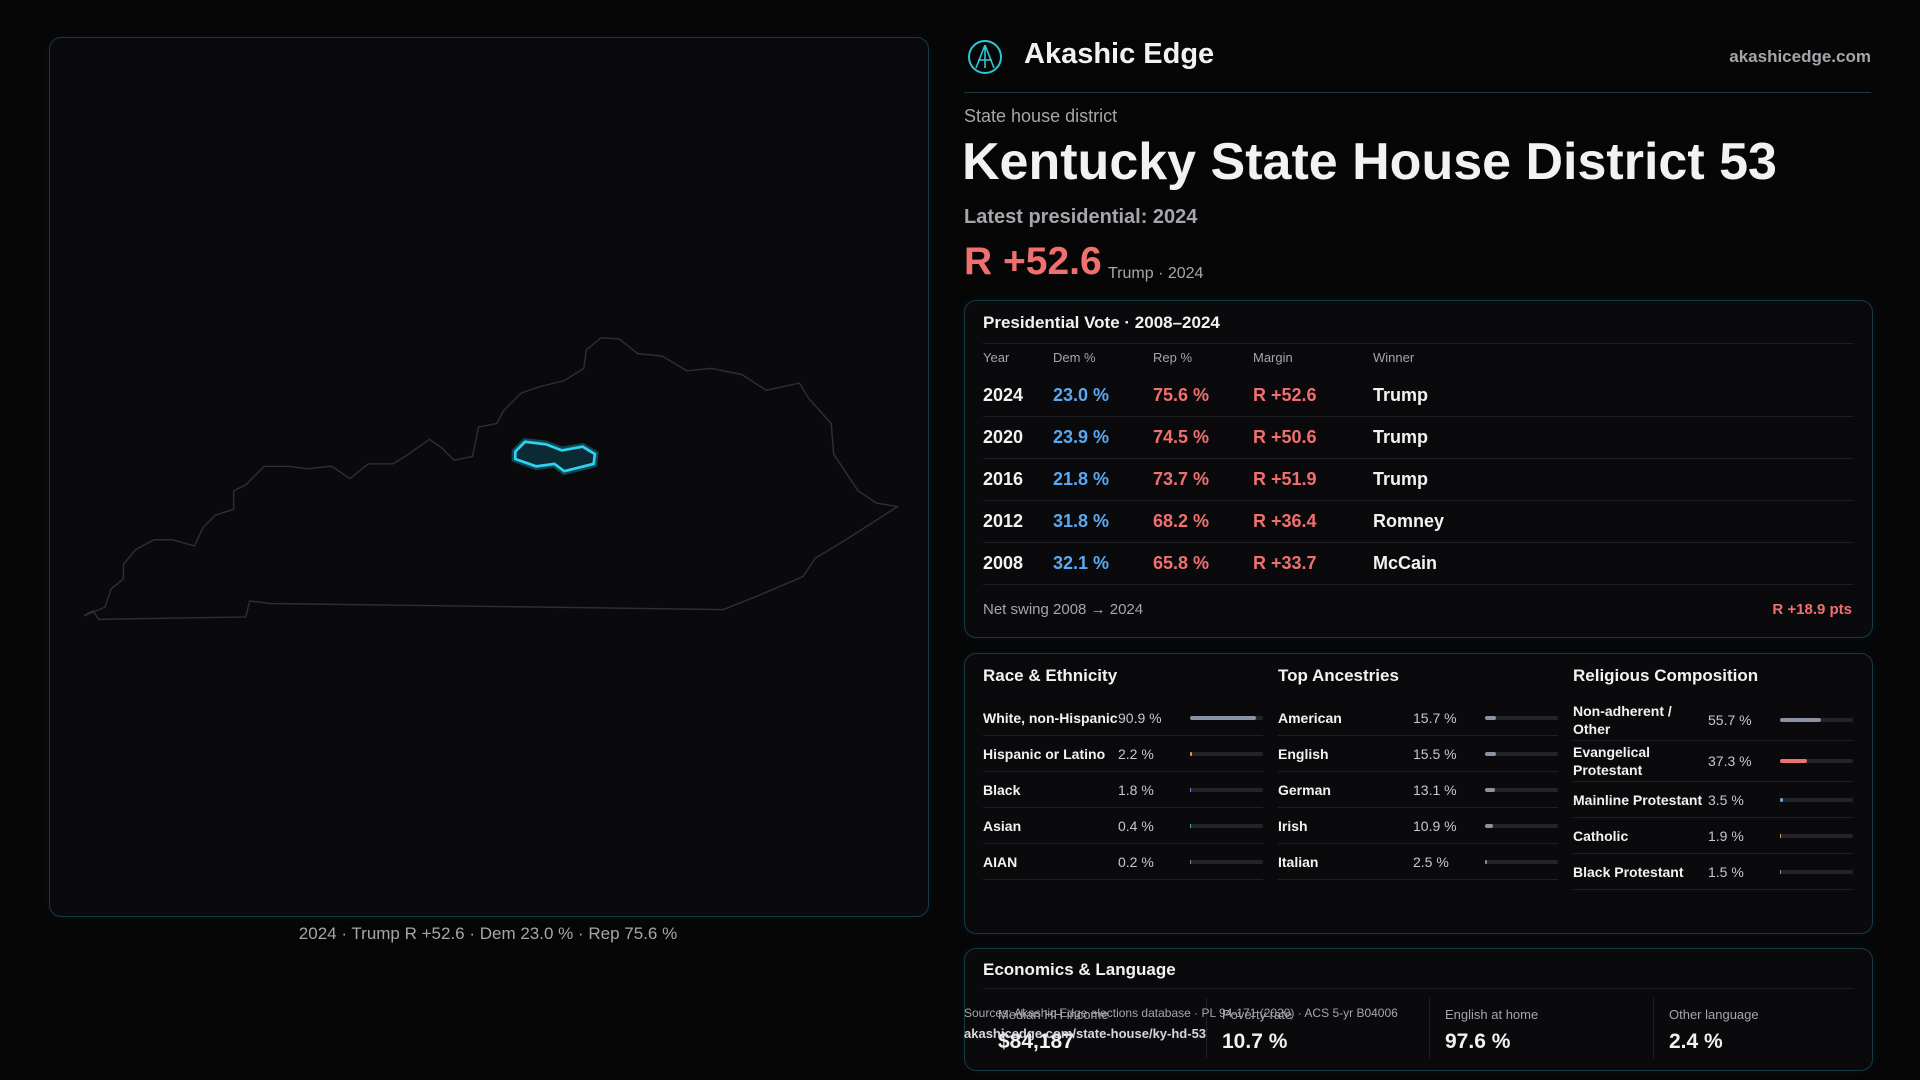 The height and width of the screenshot is (1080, 1920). I want to click on district-shape, so click(555, 456).